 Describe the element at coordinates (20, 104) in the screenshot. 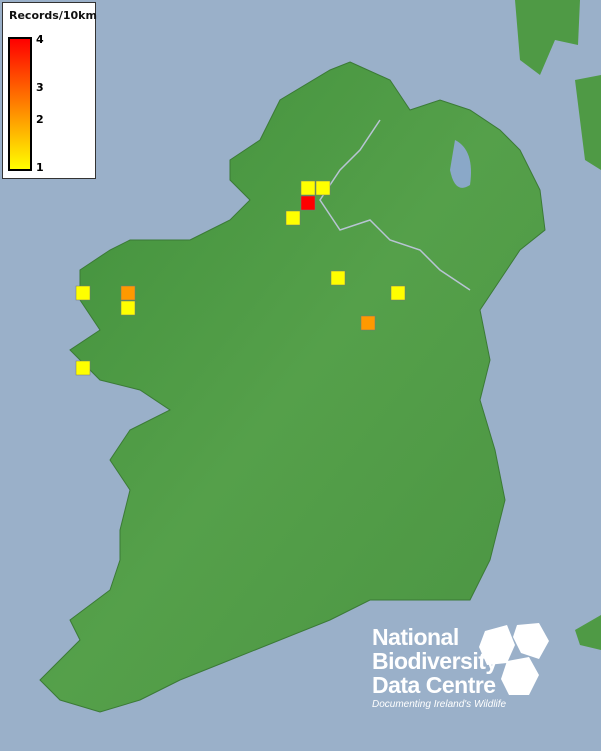

I see `color-ramp` at that location.